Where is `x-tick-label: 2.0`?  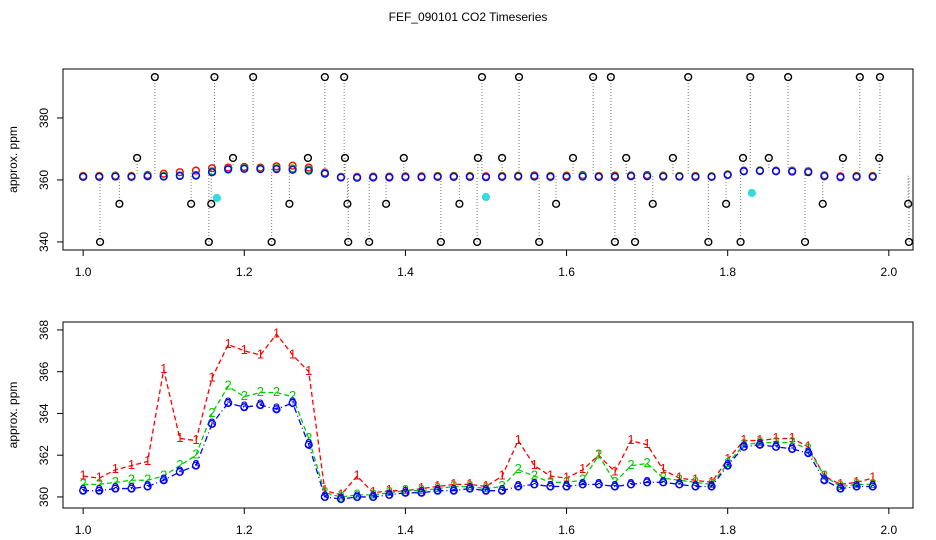 x-tick-label: 2.0 is located at coordinates (888, 530).